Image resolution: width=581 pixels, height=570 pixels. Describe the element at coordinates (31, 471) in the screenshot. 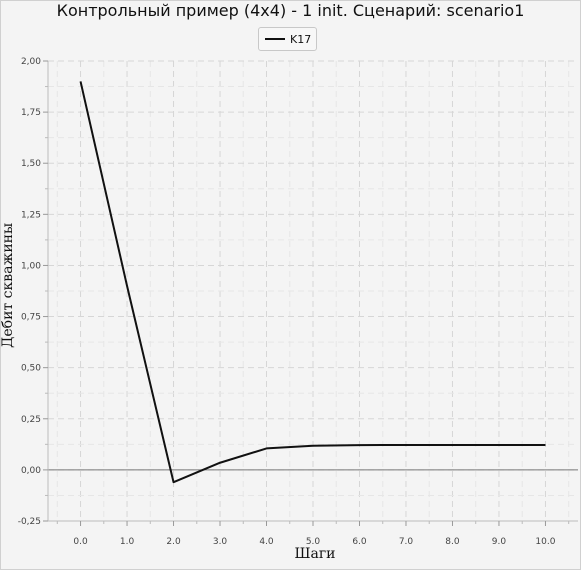

I see `y-tick-label: 0,00` at that location.